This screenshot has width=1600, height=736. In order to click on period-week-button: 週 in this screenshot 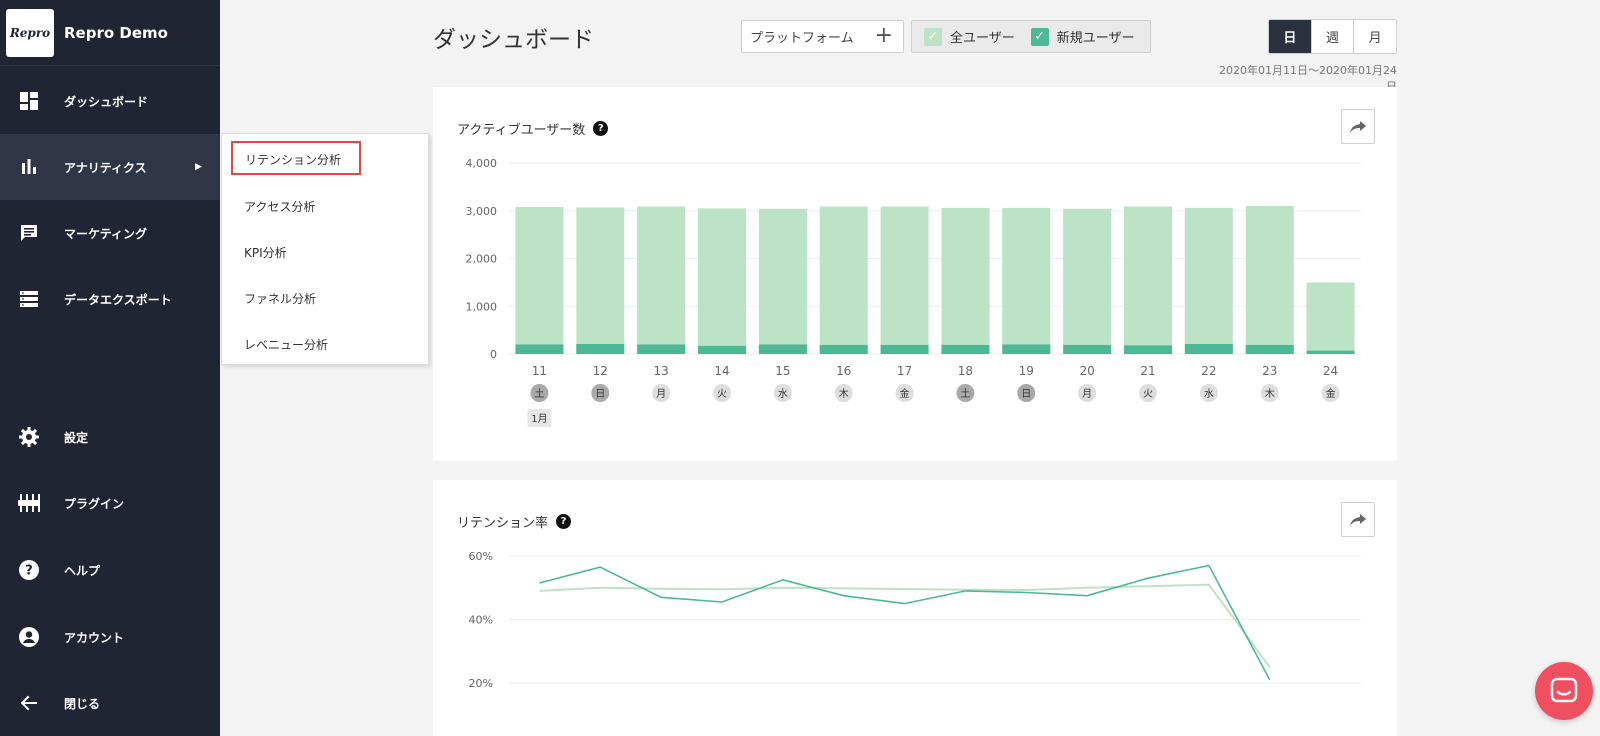, I will do `click(1333, 36)`.